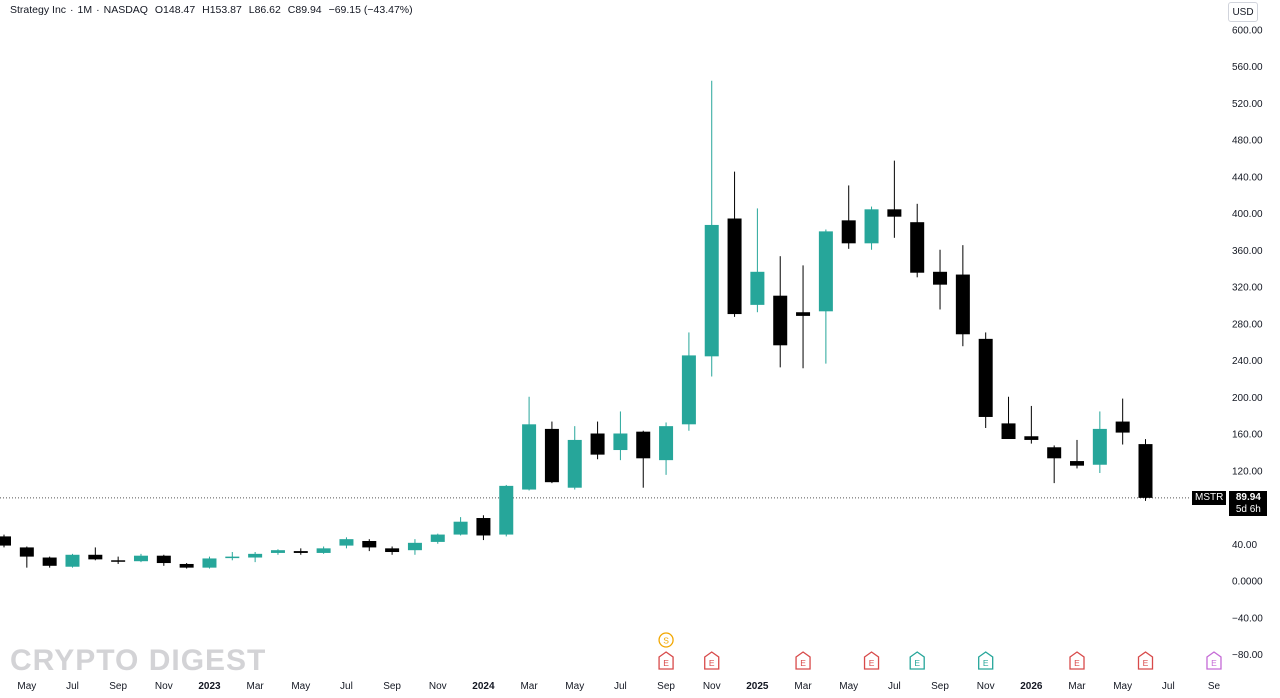 This screenshot has height=698, width=1280. I want to click on interval-label: 1M, so click(85, 10).